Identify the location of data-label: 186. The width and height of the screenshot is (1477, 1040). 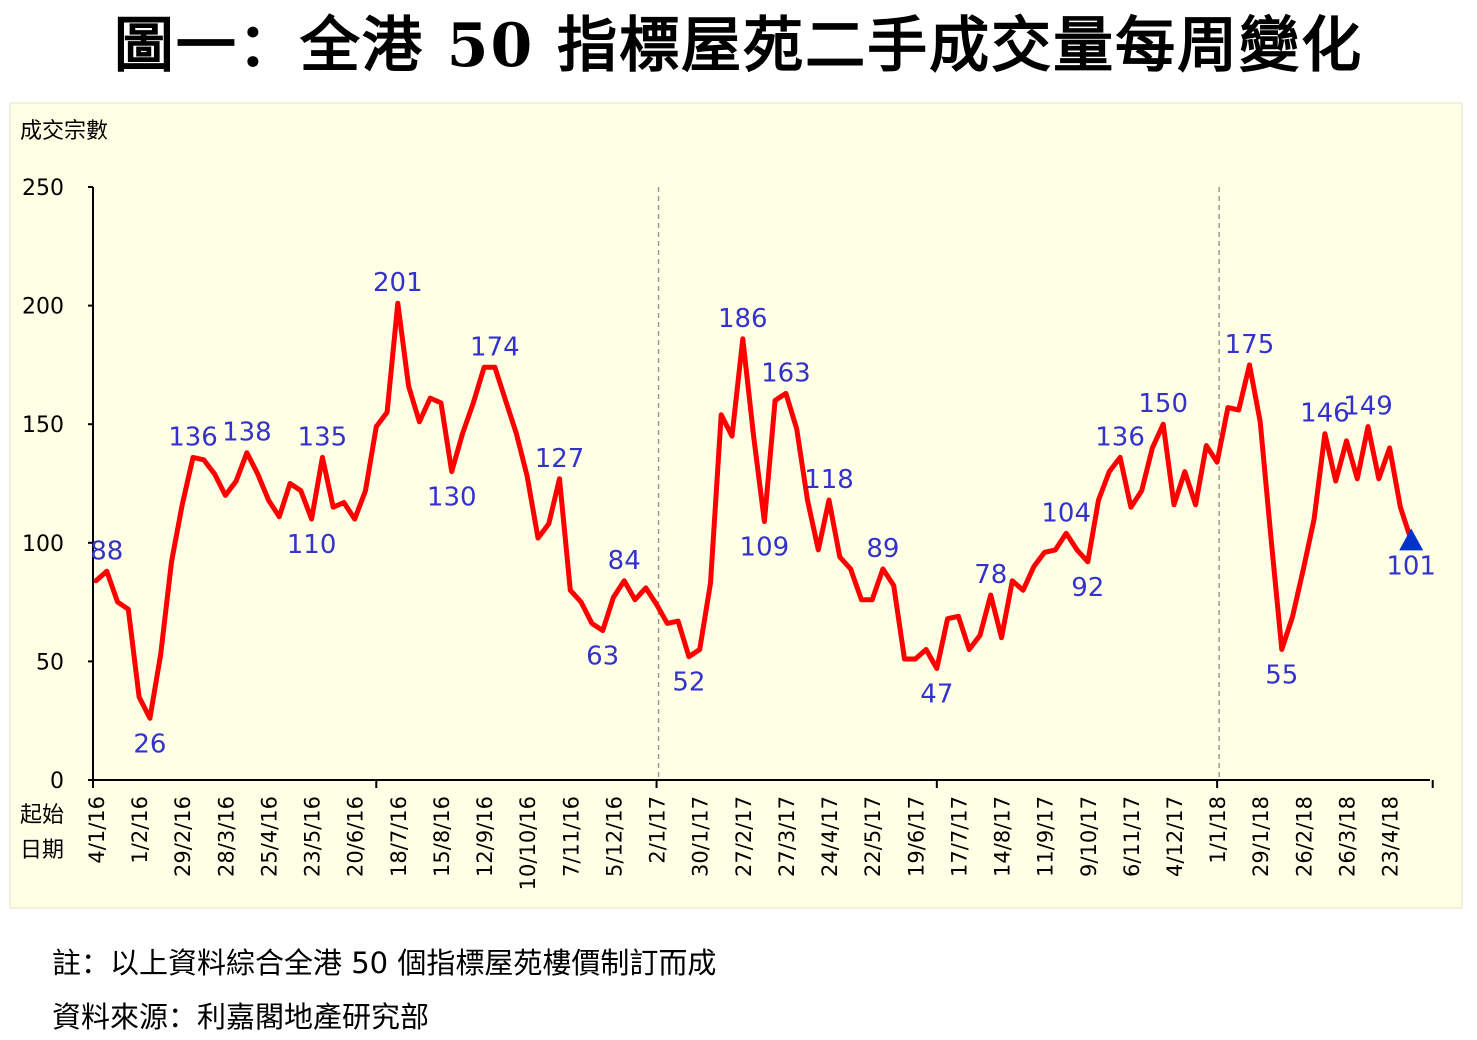
(743, 319).